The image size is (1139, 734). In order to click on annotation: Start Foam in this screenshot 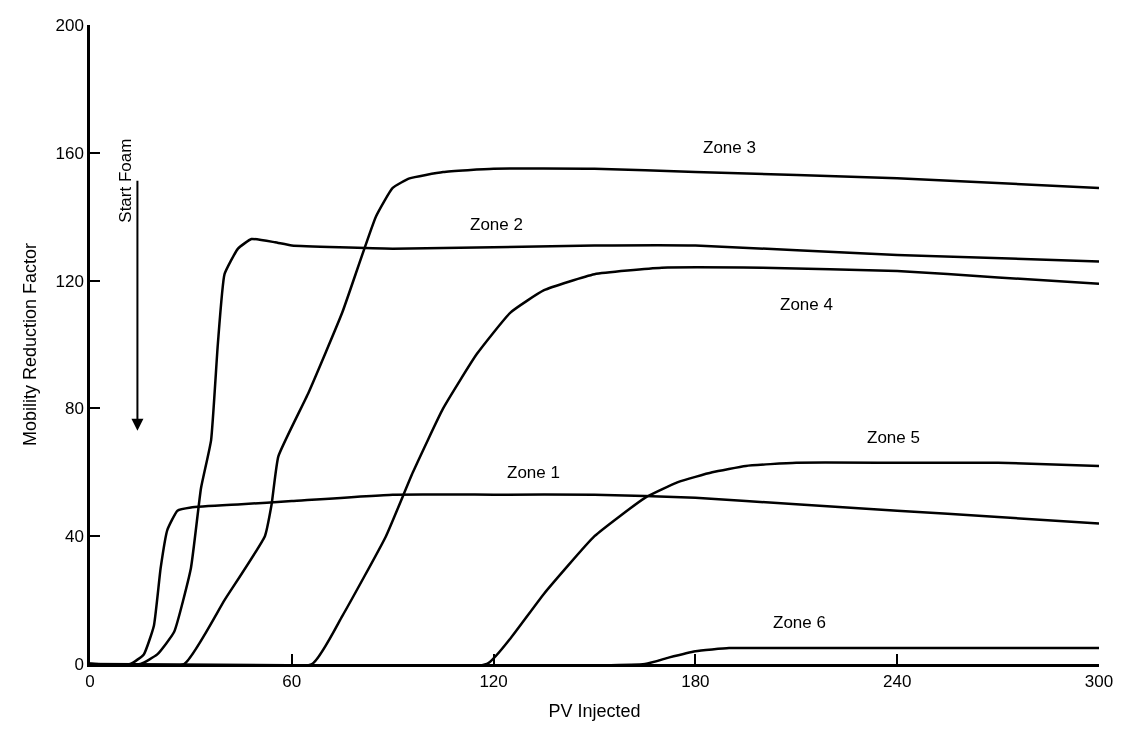, I will do `click(126, 180)`.